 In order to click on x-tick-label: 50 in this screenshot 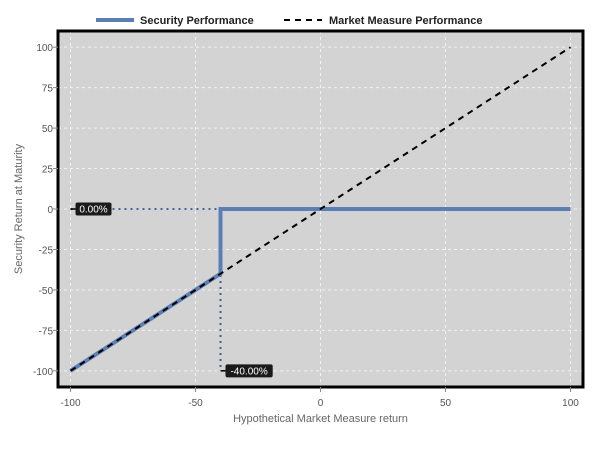, I will do `click(446, 403)`.